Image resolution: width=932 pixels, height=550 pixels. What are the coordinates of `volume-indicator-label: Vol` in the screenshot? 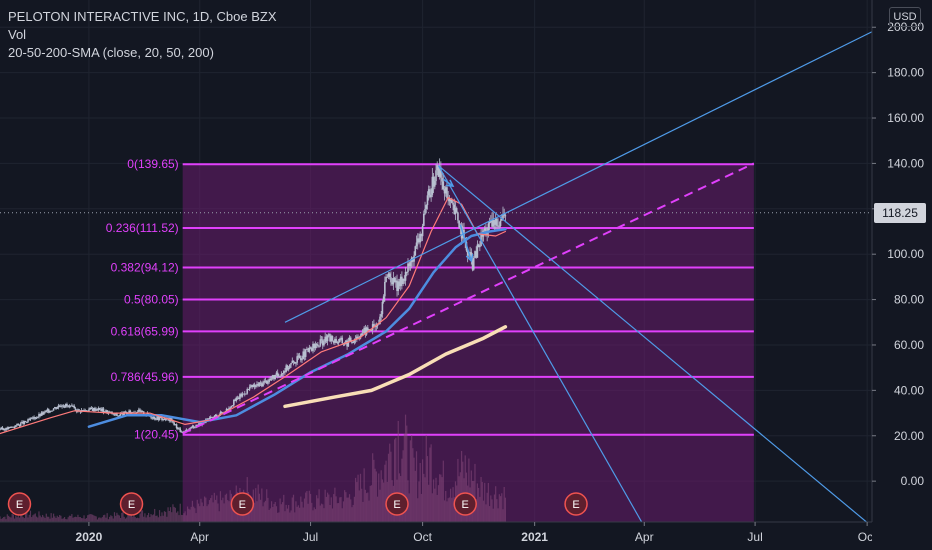 It's located at (17, 34).